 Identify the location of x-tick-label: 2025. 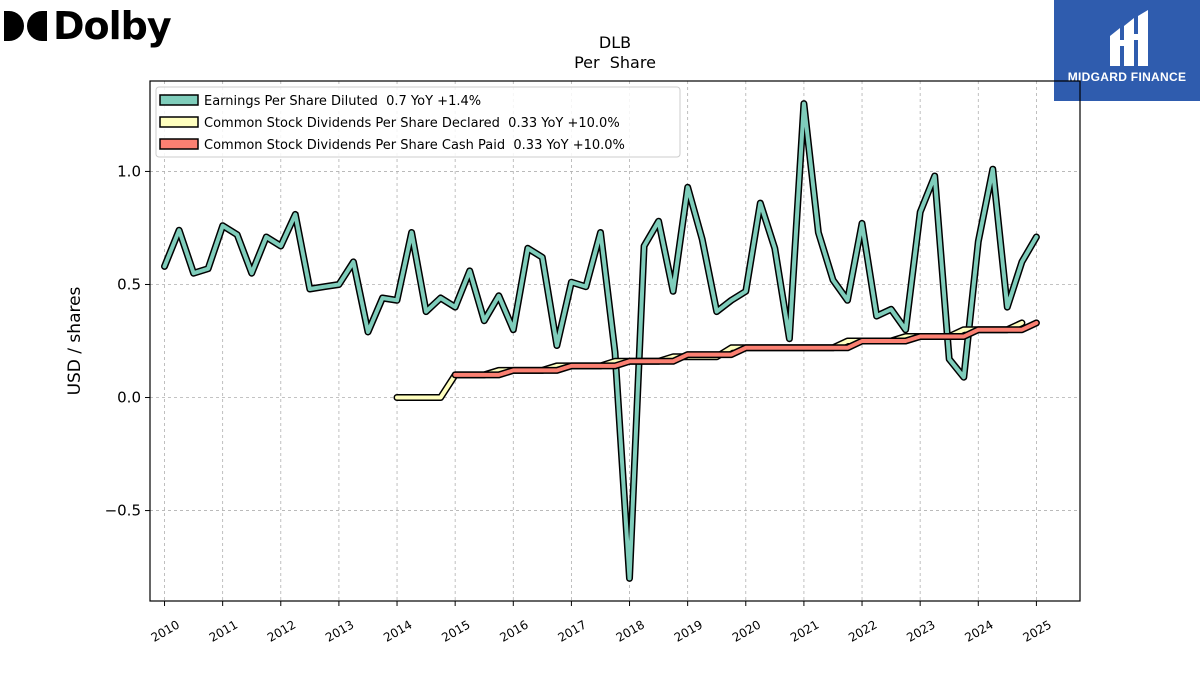
(1036, 630).